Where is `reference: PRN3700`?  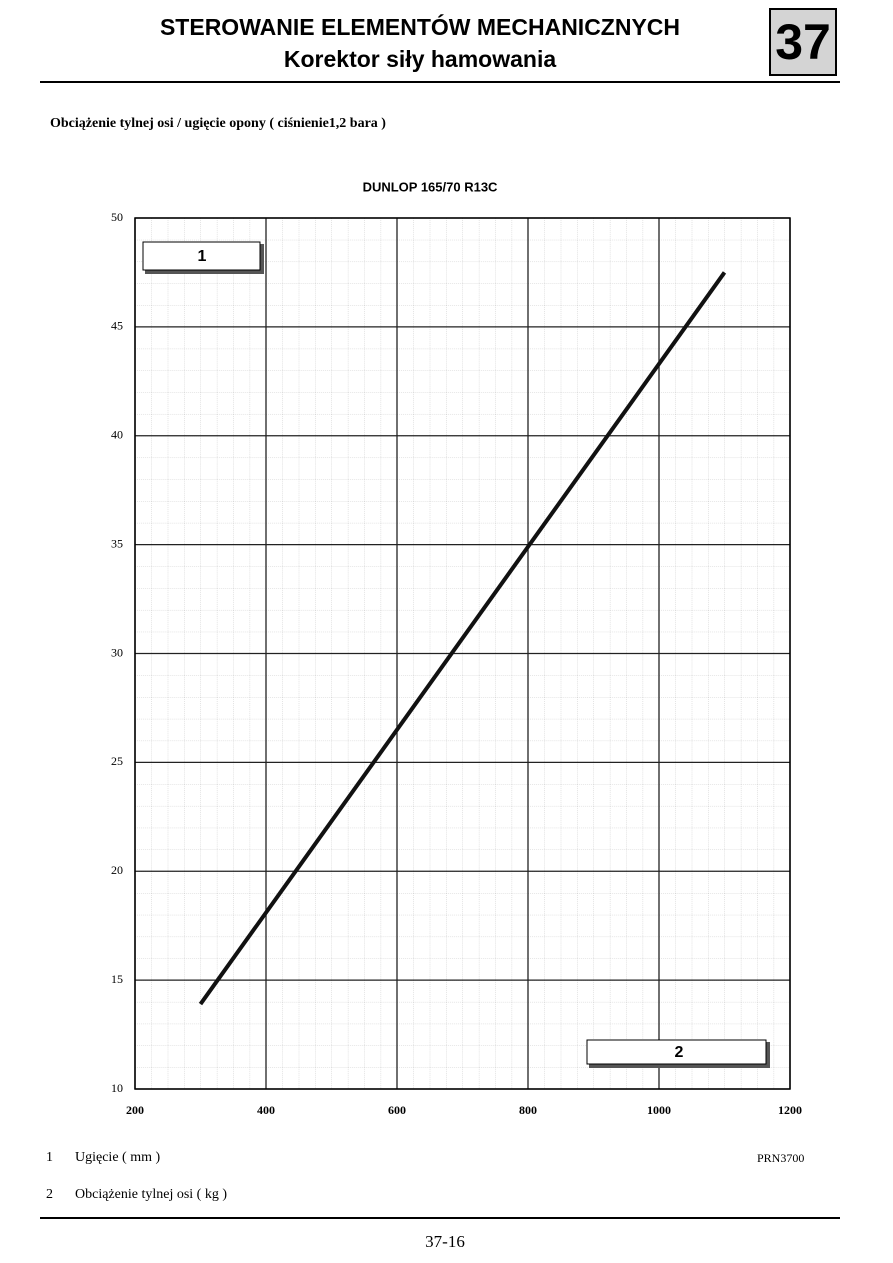 reference: PRN3700 is located at coordinates (781, 1158).